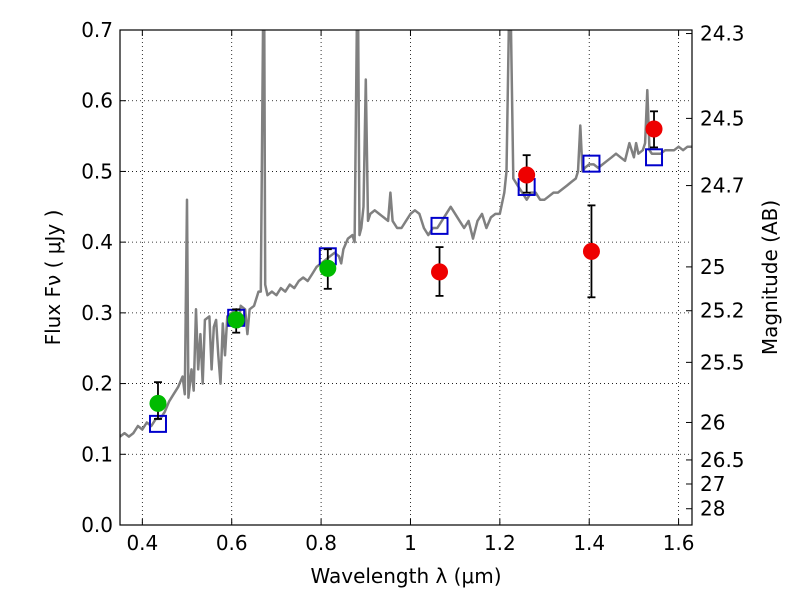  Describe the element at coordinates (679, 543) in the screenshot. I see `x-tick-label: 1.6` at that location.